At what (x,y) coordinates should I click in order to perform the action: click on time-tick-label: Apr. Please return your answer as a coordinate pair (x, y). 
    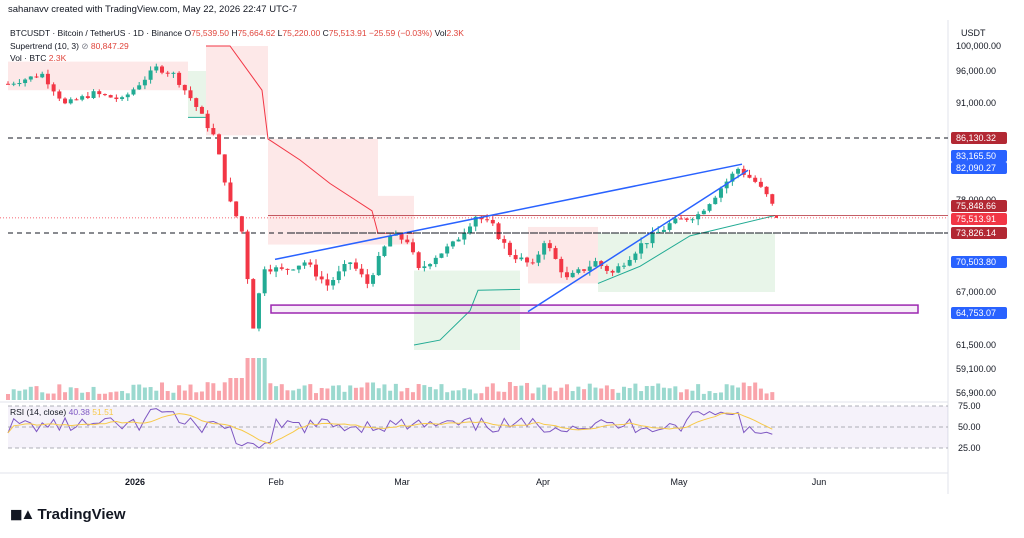
    Looking at the image, I should click on (543, 482).